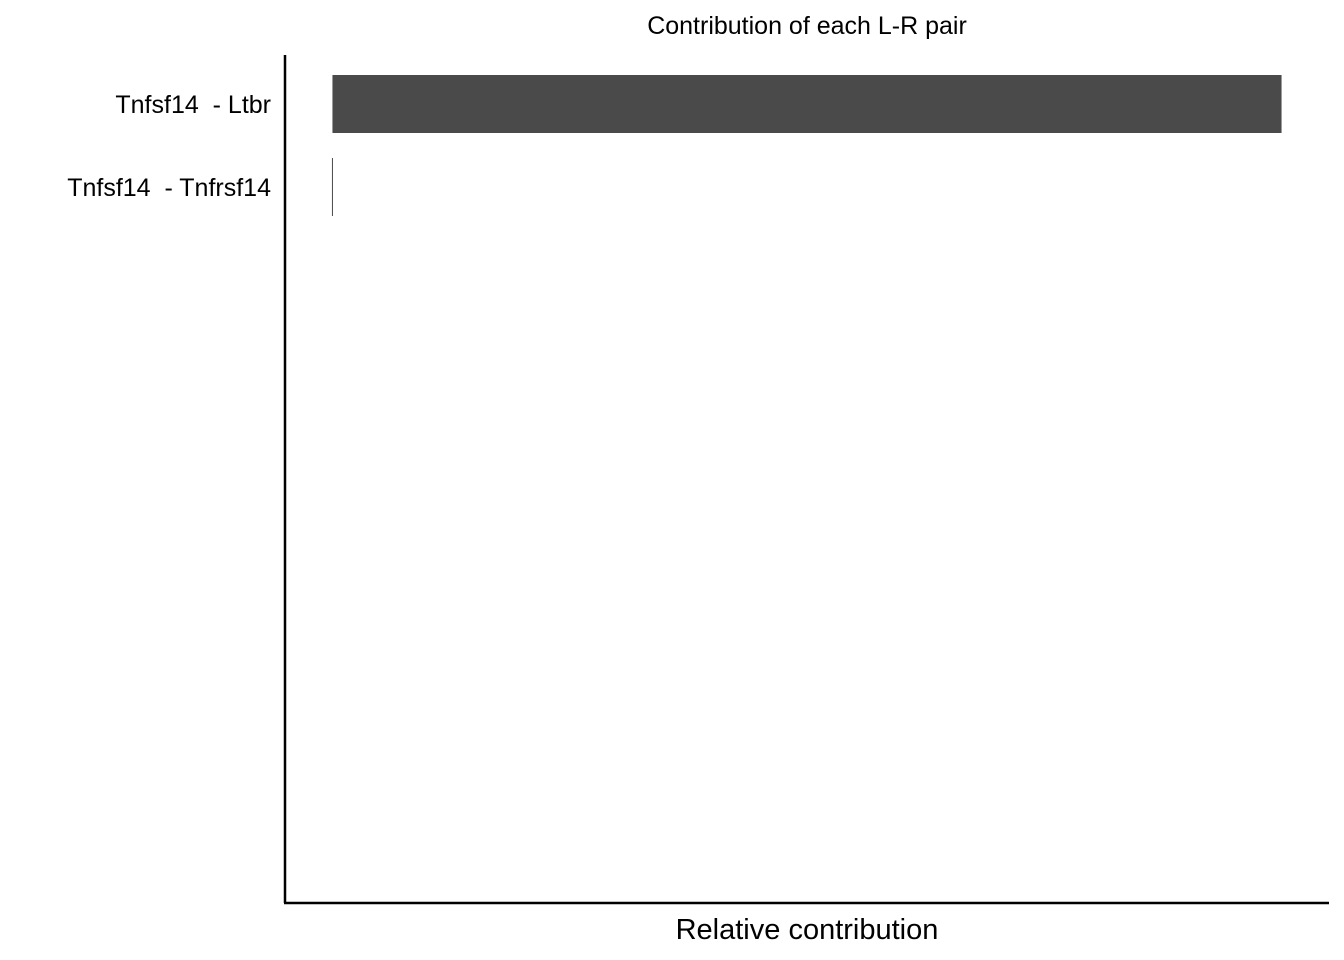 This screenshot has width=1344, height=960. I want to click on x-axis-label: Relative contribution, so click(807, 930).